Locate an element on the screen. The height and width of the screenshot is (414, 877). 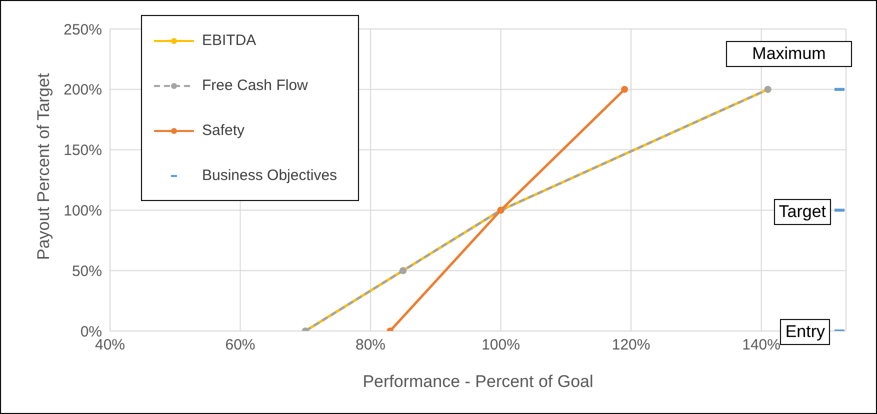
annotation: Entry is located at coordinates (805, 332).